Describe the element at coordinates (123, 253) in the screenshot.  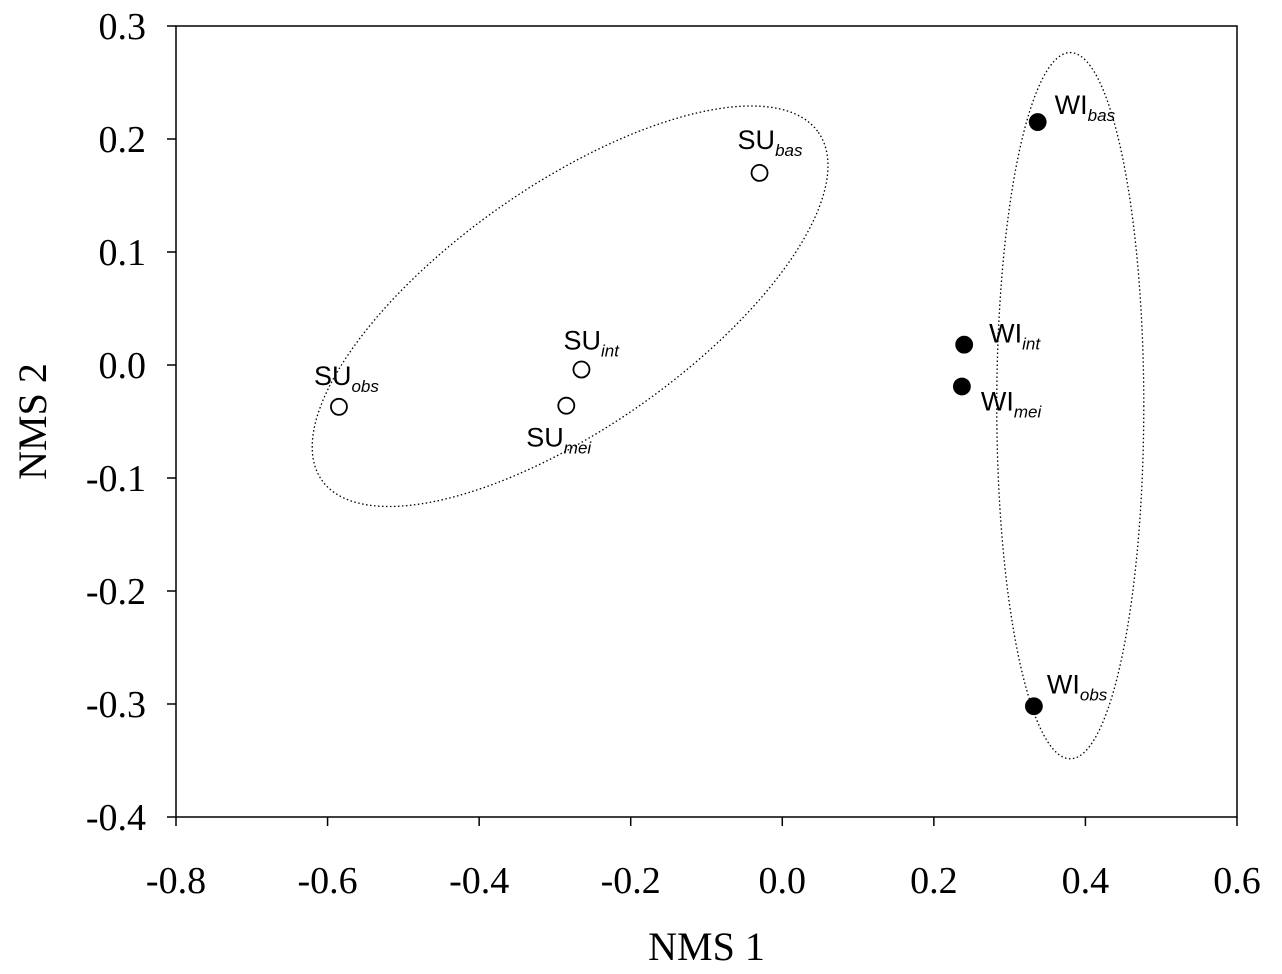
I see `y-tick-label: 0.1` at that location.